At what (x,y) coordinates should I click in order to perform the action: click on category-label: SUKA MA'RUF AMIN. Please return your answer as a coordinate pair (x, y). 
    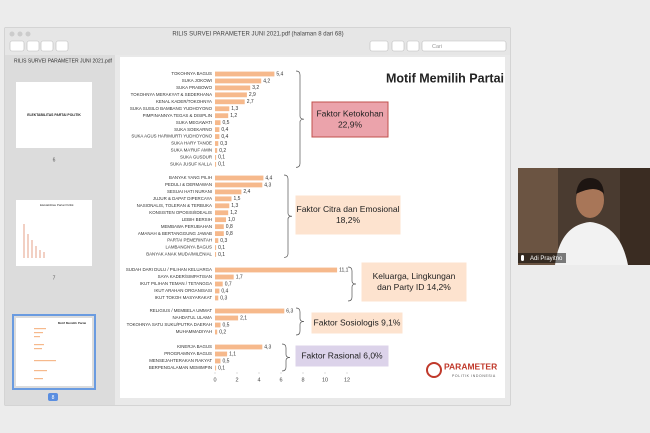
    Looking at the image, I should click on (191, 150).